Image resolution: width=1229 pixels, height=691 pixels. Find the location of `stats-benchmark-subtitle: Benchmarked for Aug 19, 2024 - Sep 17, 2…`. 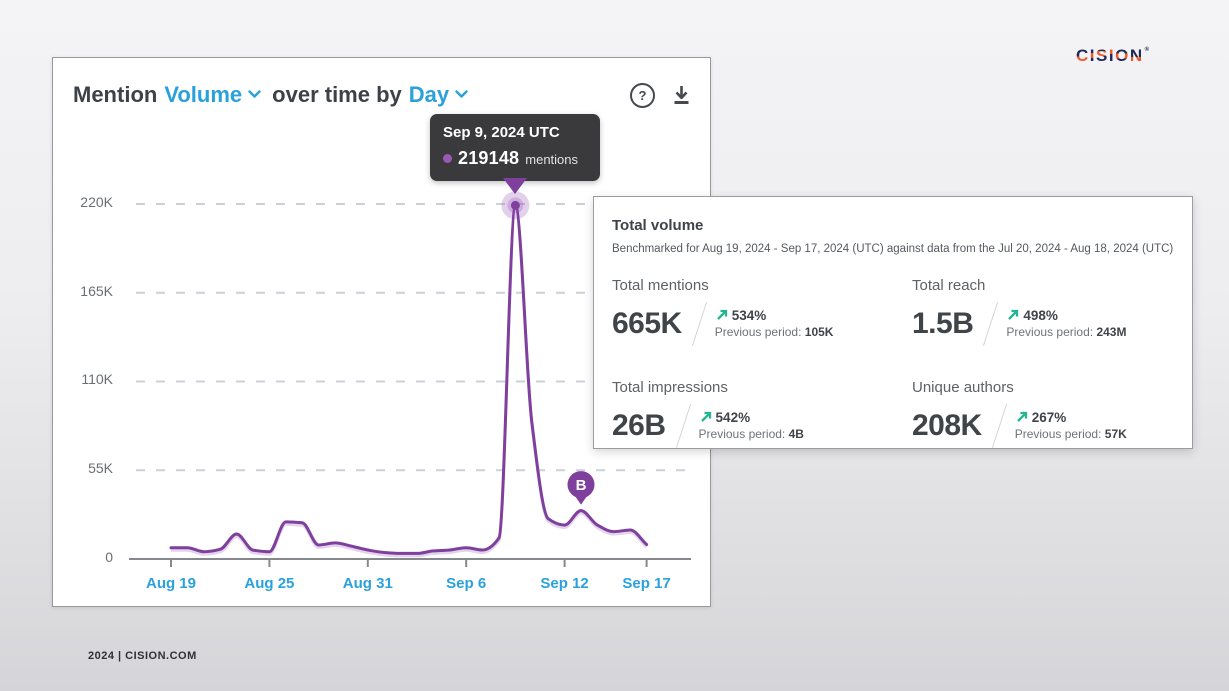

stats-benchmark-subtitle: Benchmarked for Aug 19, 2024 - Sep 17, 2… is located at coordinates (893, 249).